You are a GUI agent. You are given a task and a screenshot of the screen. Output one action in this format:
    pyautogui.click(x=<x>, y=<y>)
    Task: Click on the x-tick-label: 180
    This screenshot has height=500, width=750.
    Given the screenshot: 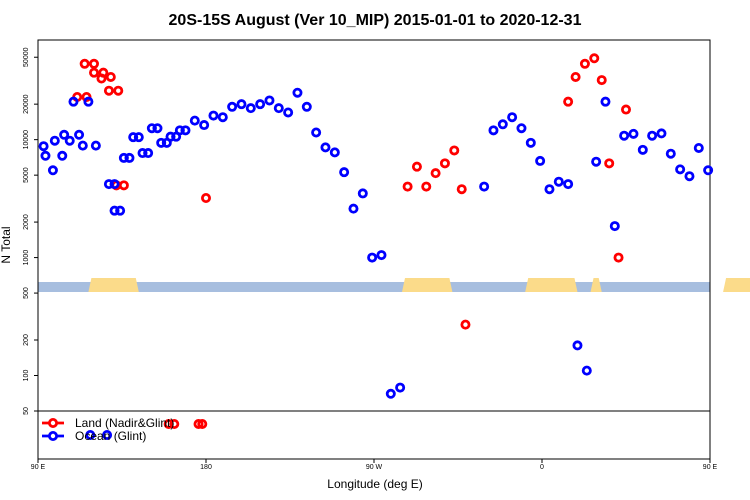 What is the action you would take?
    pyautogui.click(x=206, y=467)
    